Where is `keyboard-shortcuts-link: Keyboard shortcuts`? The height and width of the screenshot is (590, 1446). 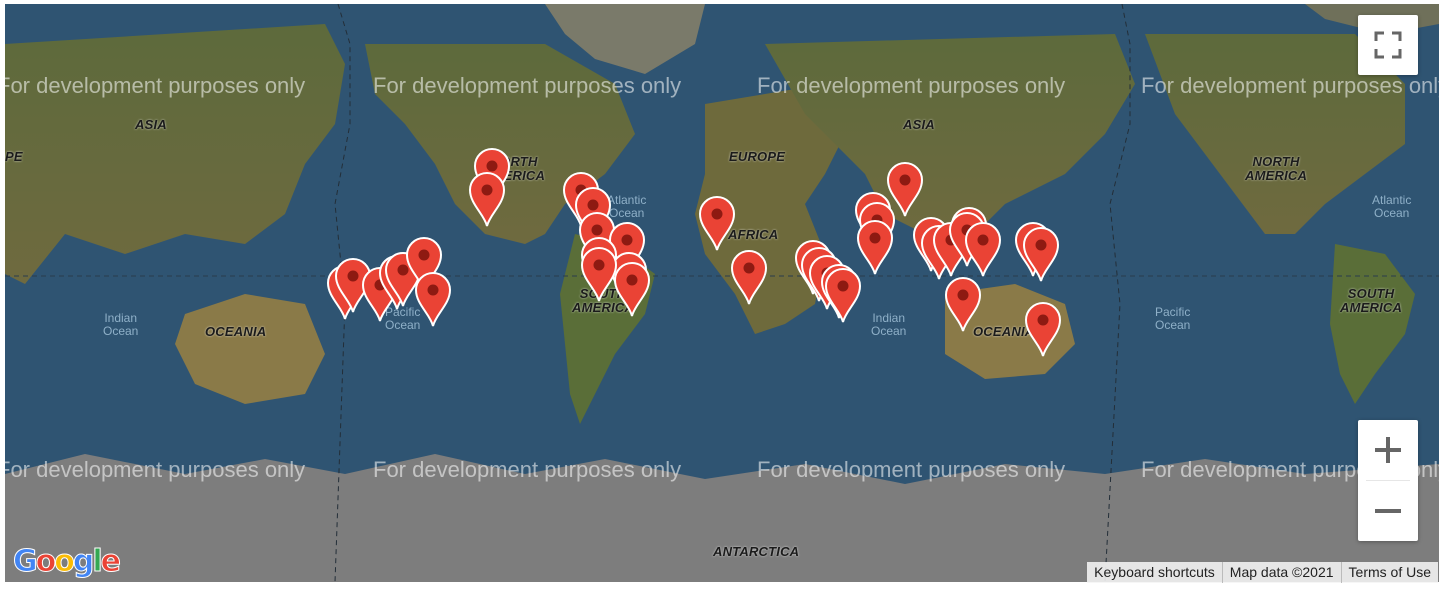 keyboard-shortcuts-link: Keyboard shortcuts is located at coordinates (1154, 572).